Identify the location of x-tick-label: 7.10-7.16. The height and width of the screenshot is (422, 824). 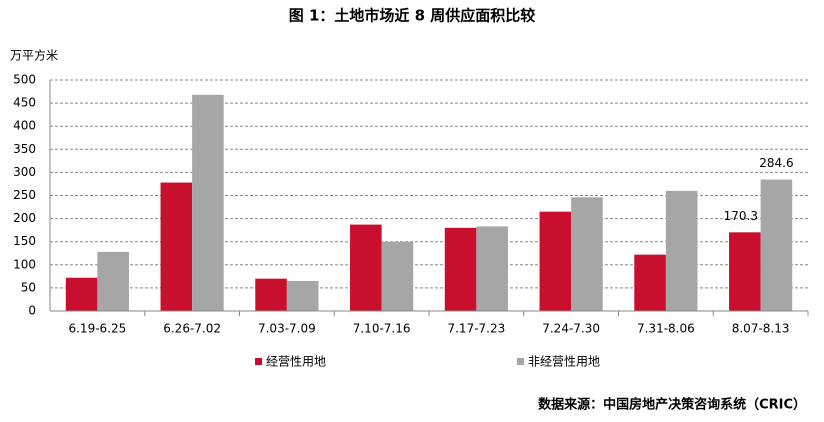
(382, 329).